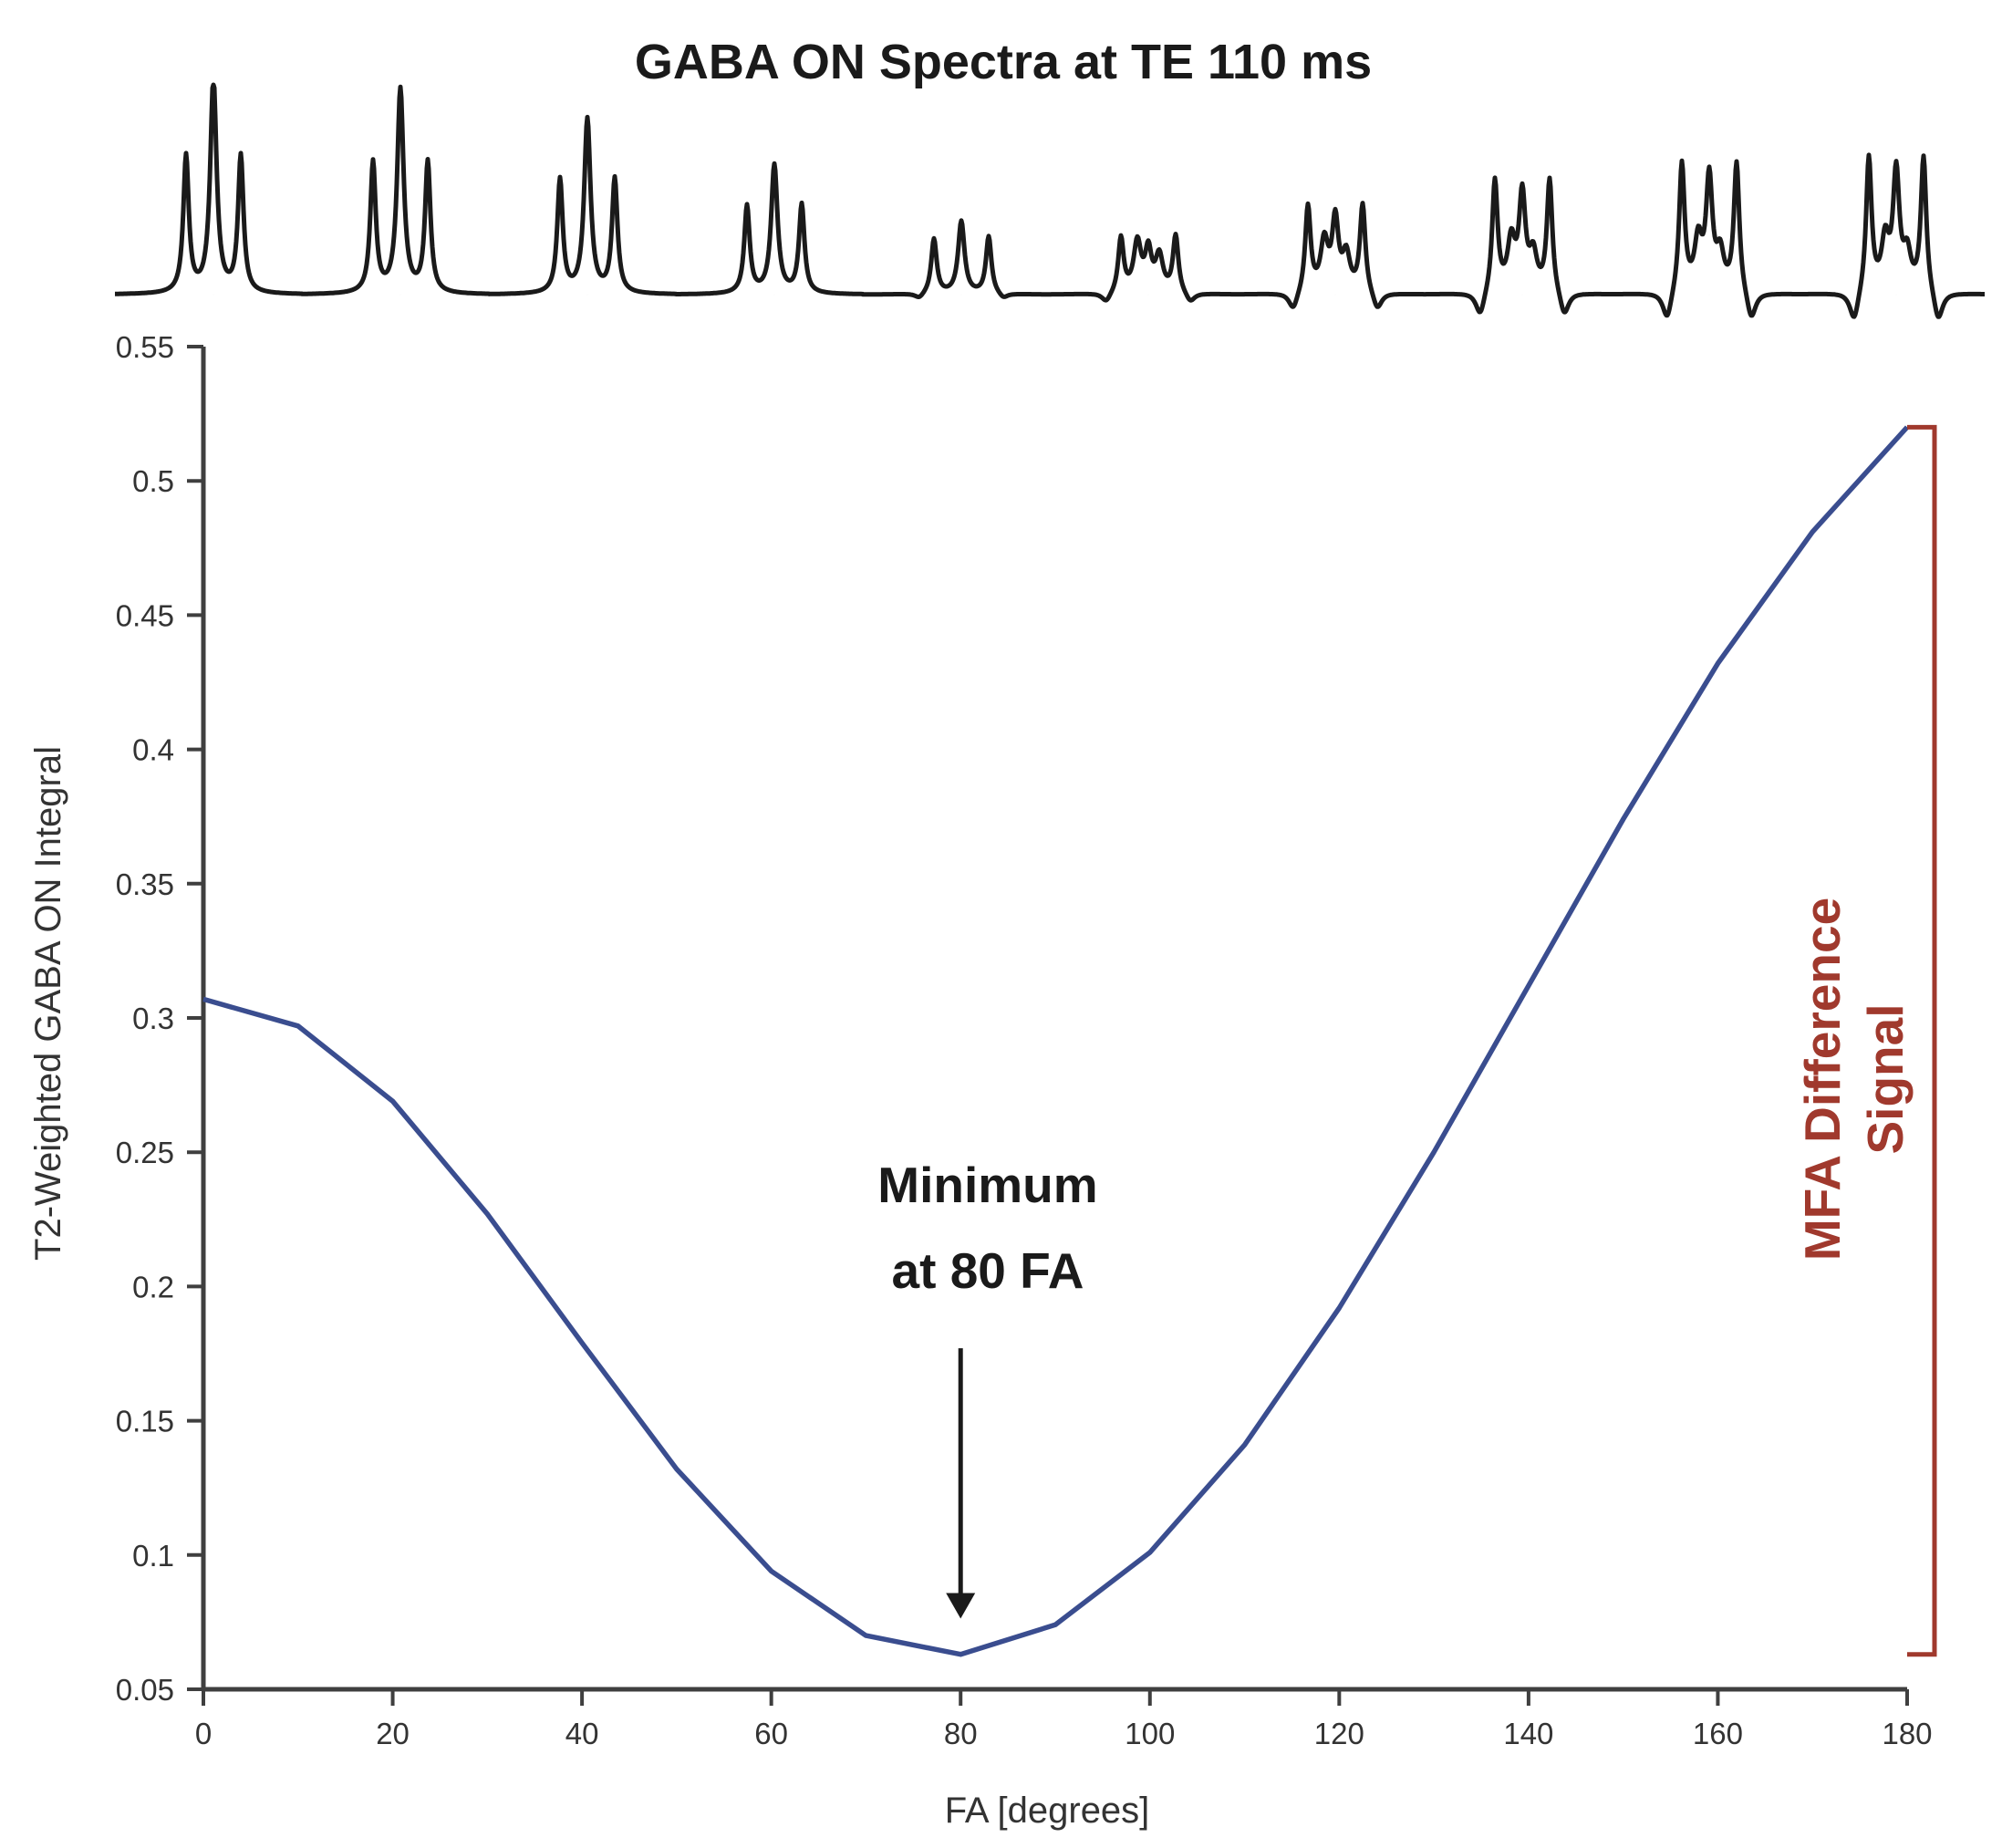  I want to click on x-tick-label: 100, so click(1150, 1733).